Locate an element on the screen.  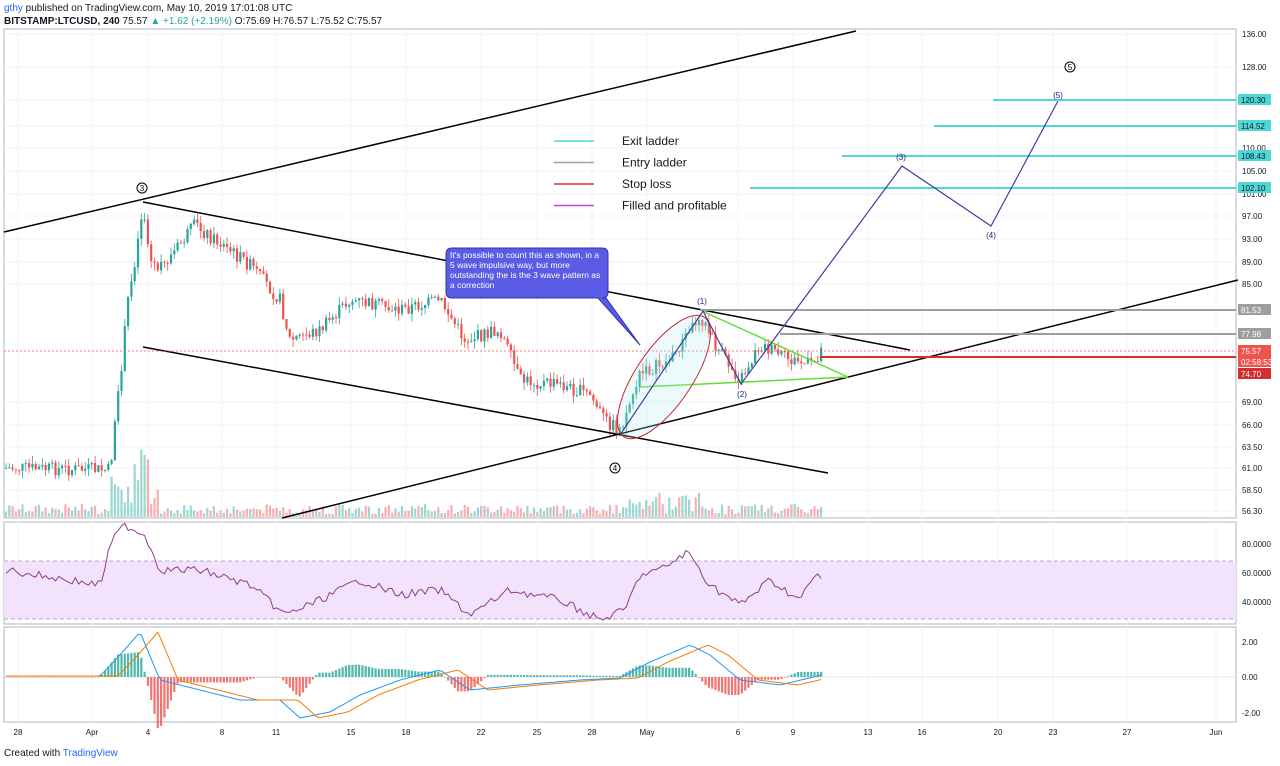
price-tick: 85.00 is located at coordinates (1252, 284).